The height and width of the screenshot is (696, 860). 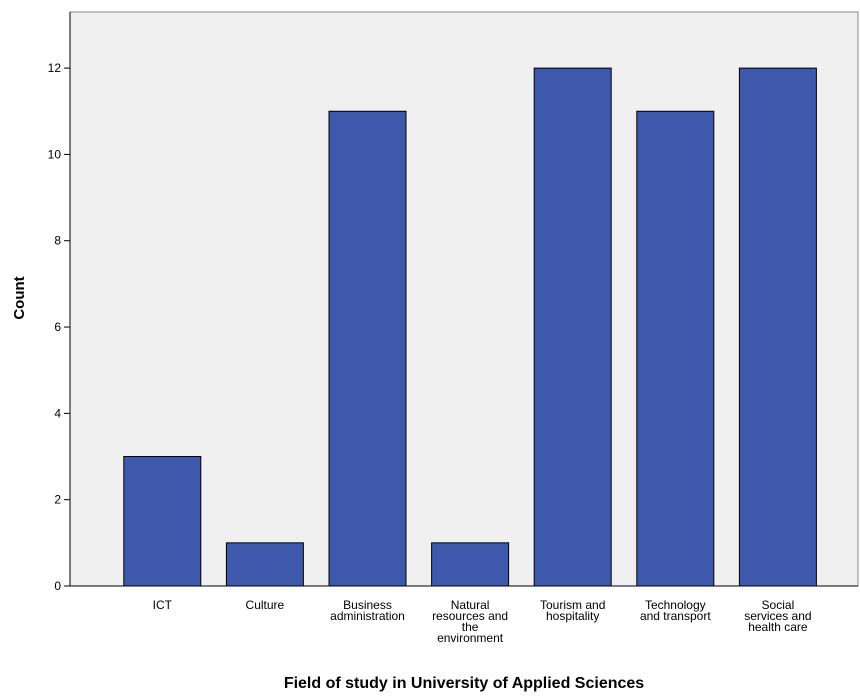 I want to click on x-tick-label: Business administration, so click(x=367, y=610).